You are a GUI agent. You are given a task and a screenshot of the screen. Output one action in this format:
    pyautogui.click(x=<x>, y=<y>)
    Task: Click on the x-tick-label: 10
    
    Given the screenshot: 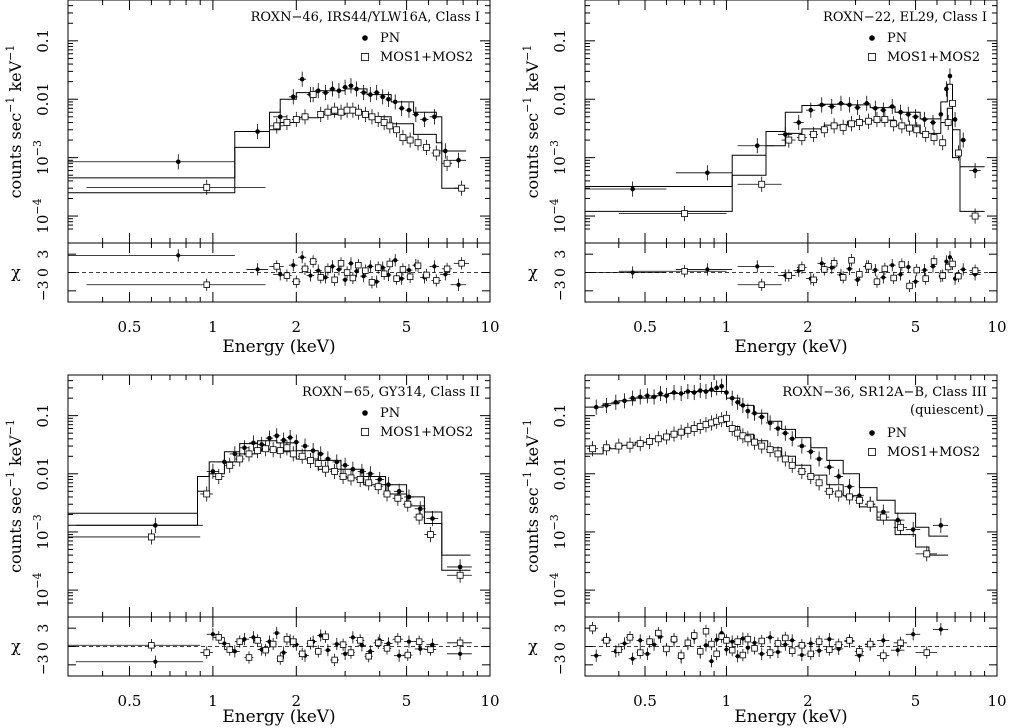 What is the action you would take?
    pyautogui.click(x=489, y=327)
    